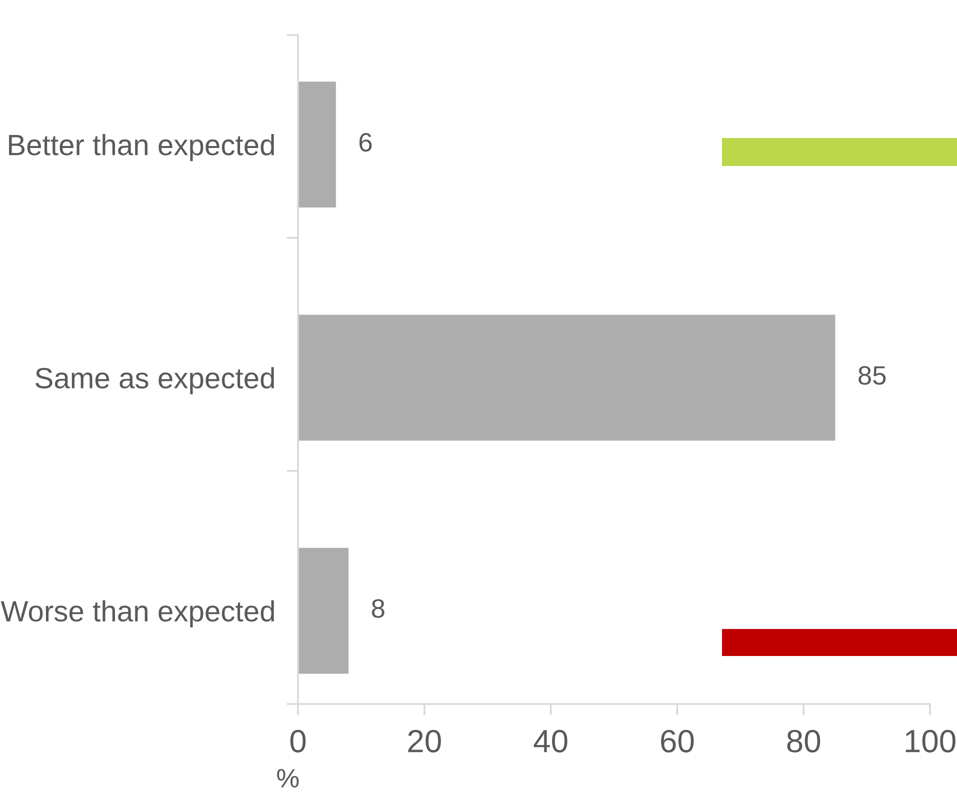  I want to click on data-label: 8, so click(378, 608).